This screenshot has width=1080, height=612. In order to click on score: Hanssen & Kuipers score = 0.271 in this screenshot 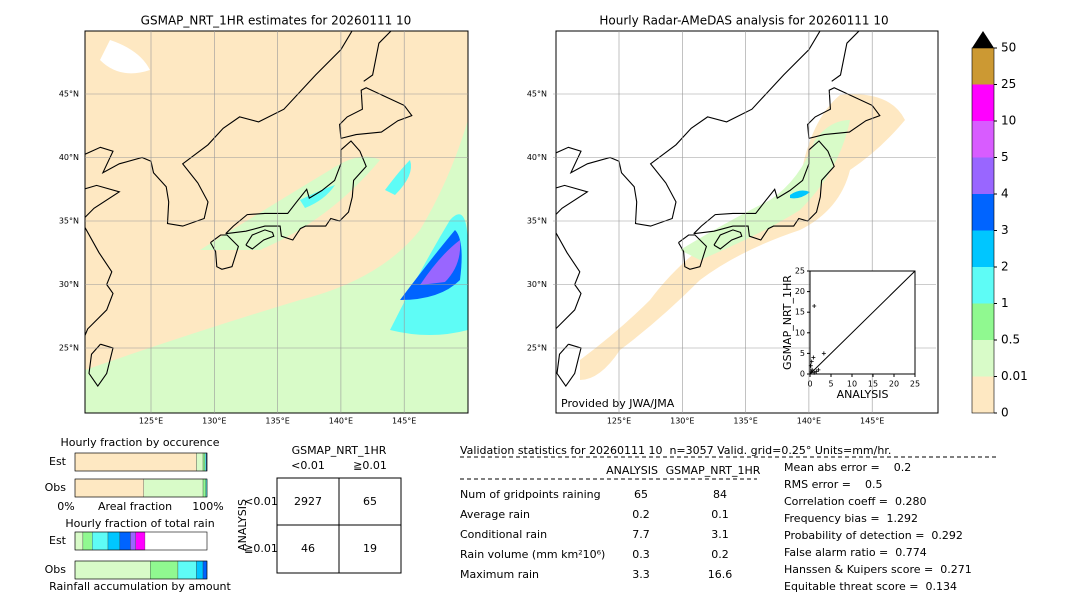, I will do `click(878, 569)`.